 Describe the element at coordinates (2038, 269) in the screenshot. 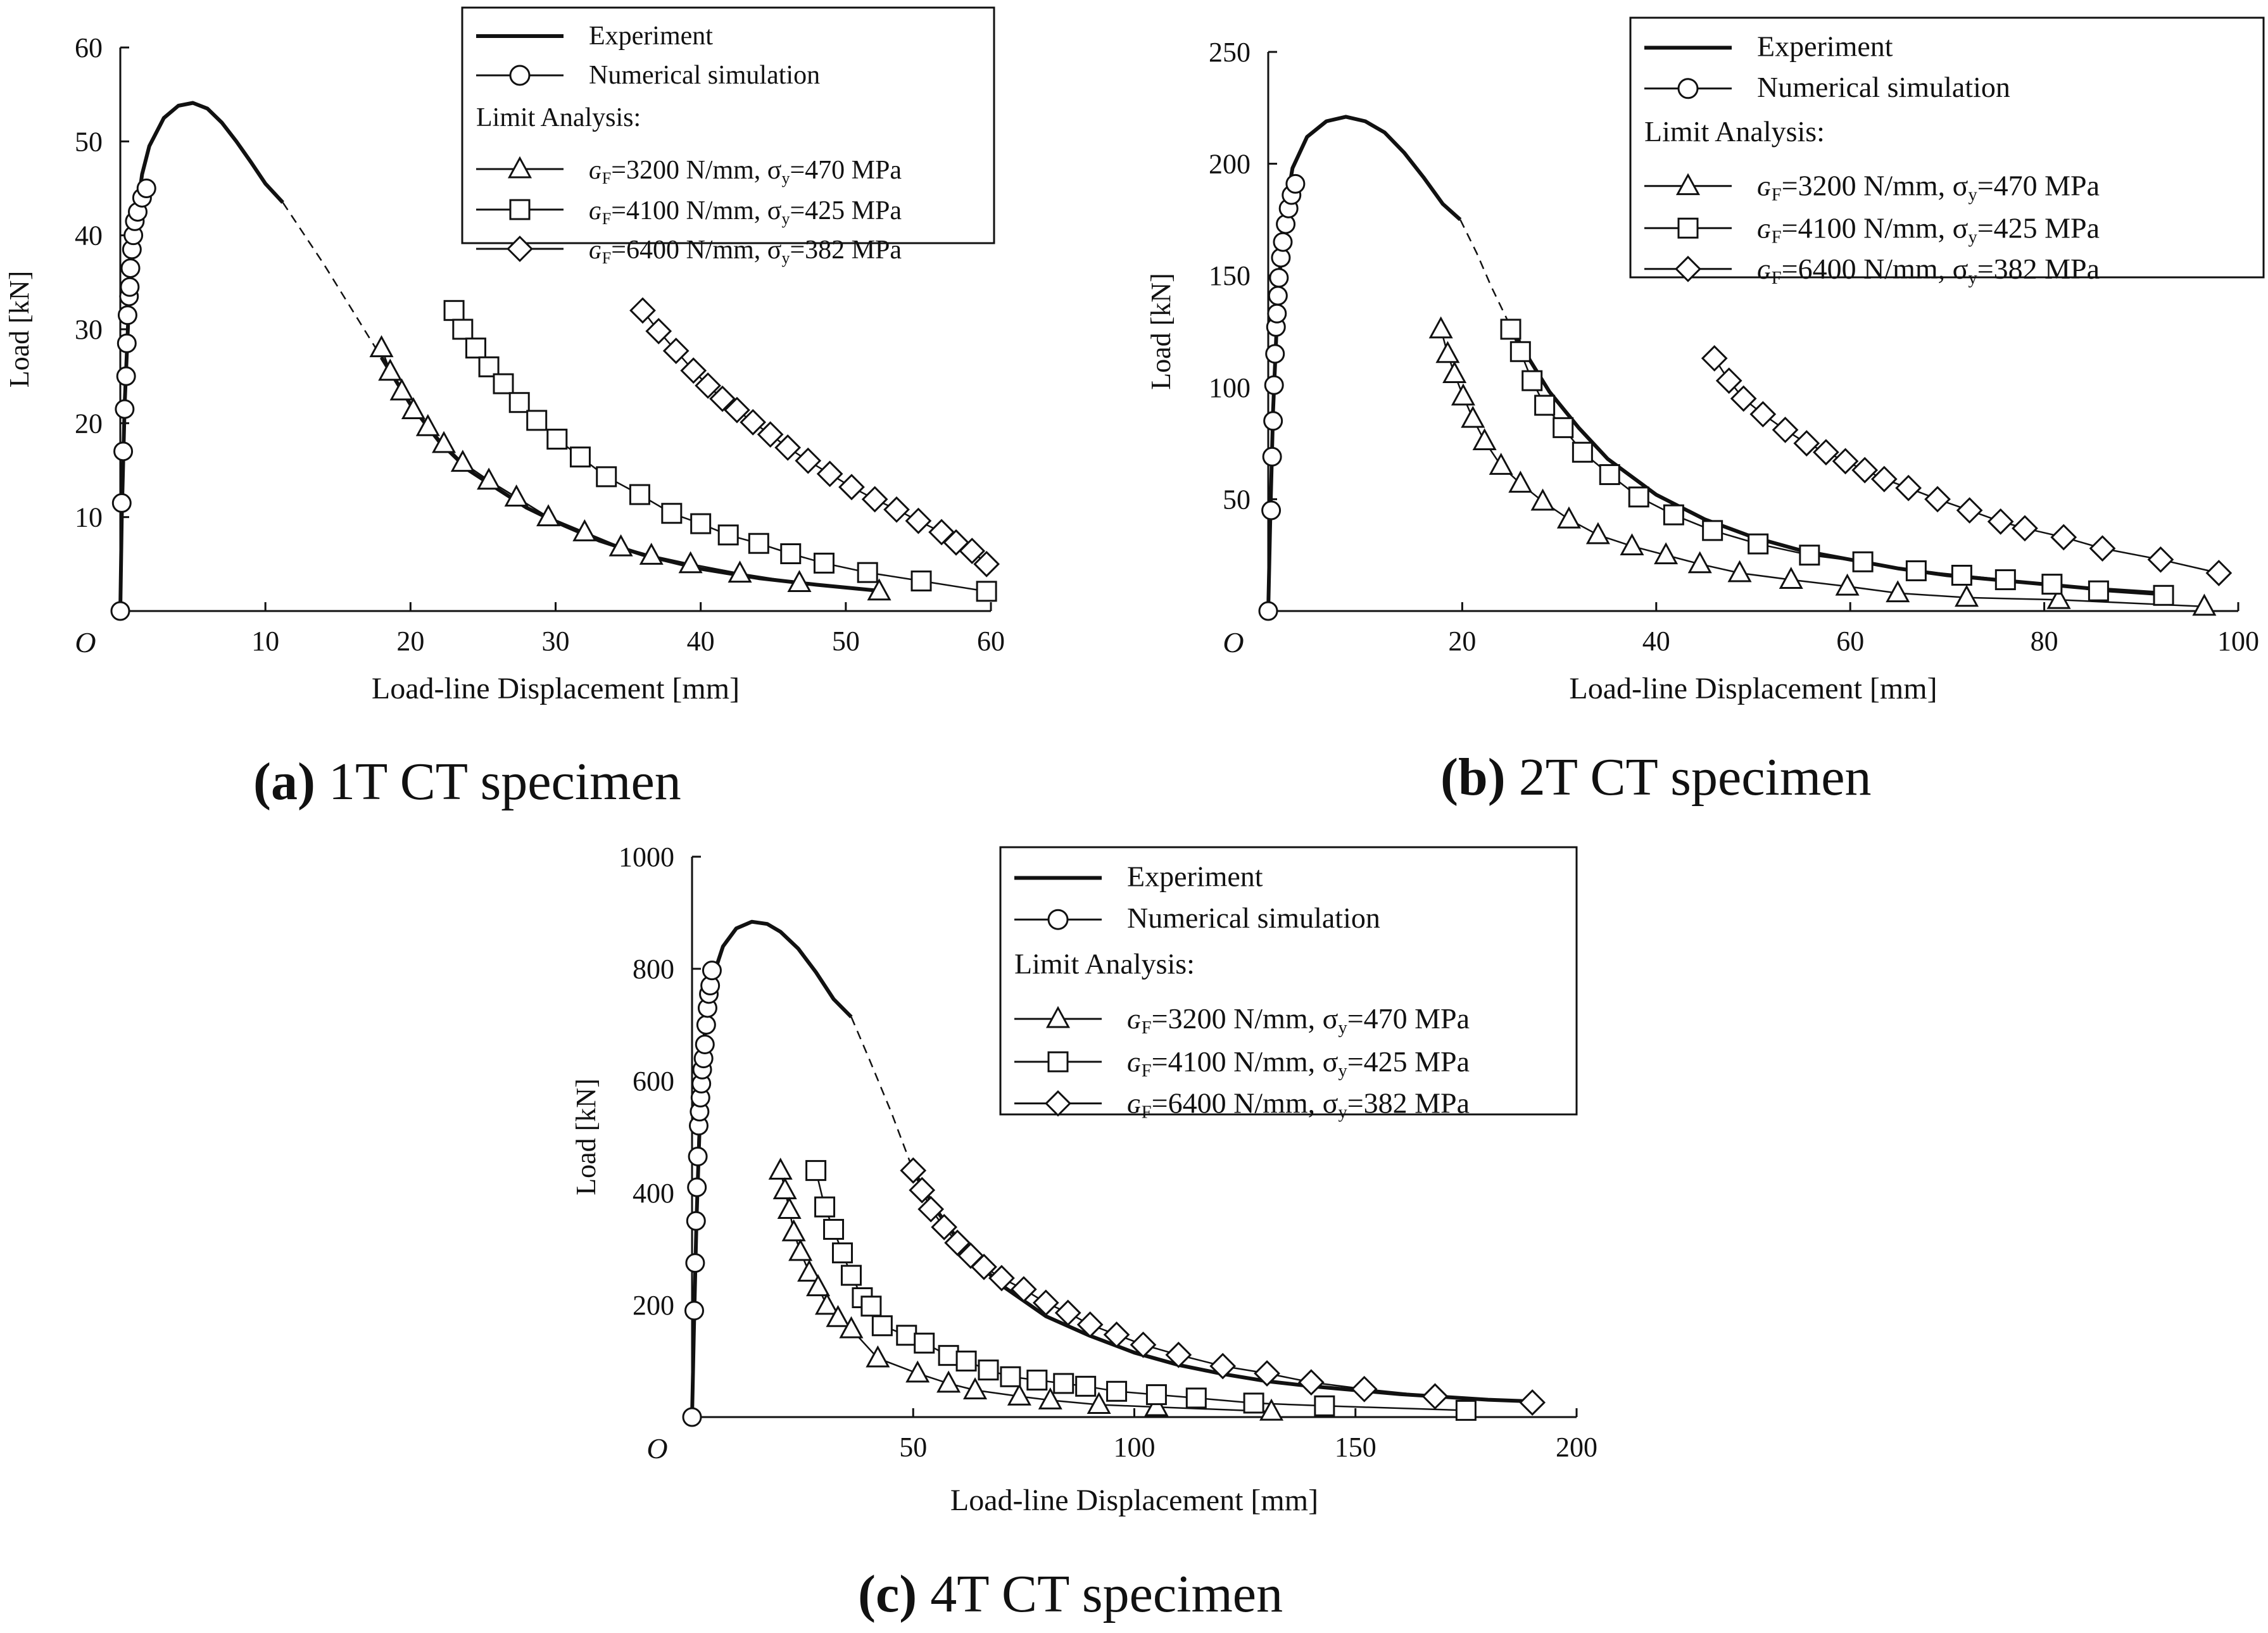

I see `legend-sy-value: =382 MPa` at that location.